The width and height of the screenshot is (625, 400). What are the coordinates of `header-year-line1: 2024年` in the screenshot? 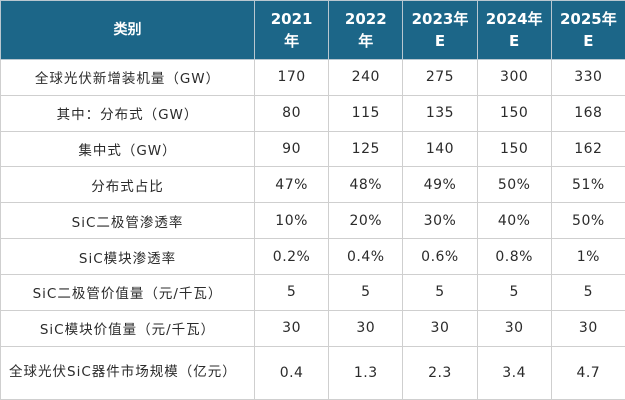 It's located at (514, 19).